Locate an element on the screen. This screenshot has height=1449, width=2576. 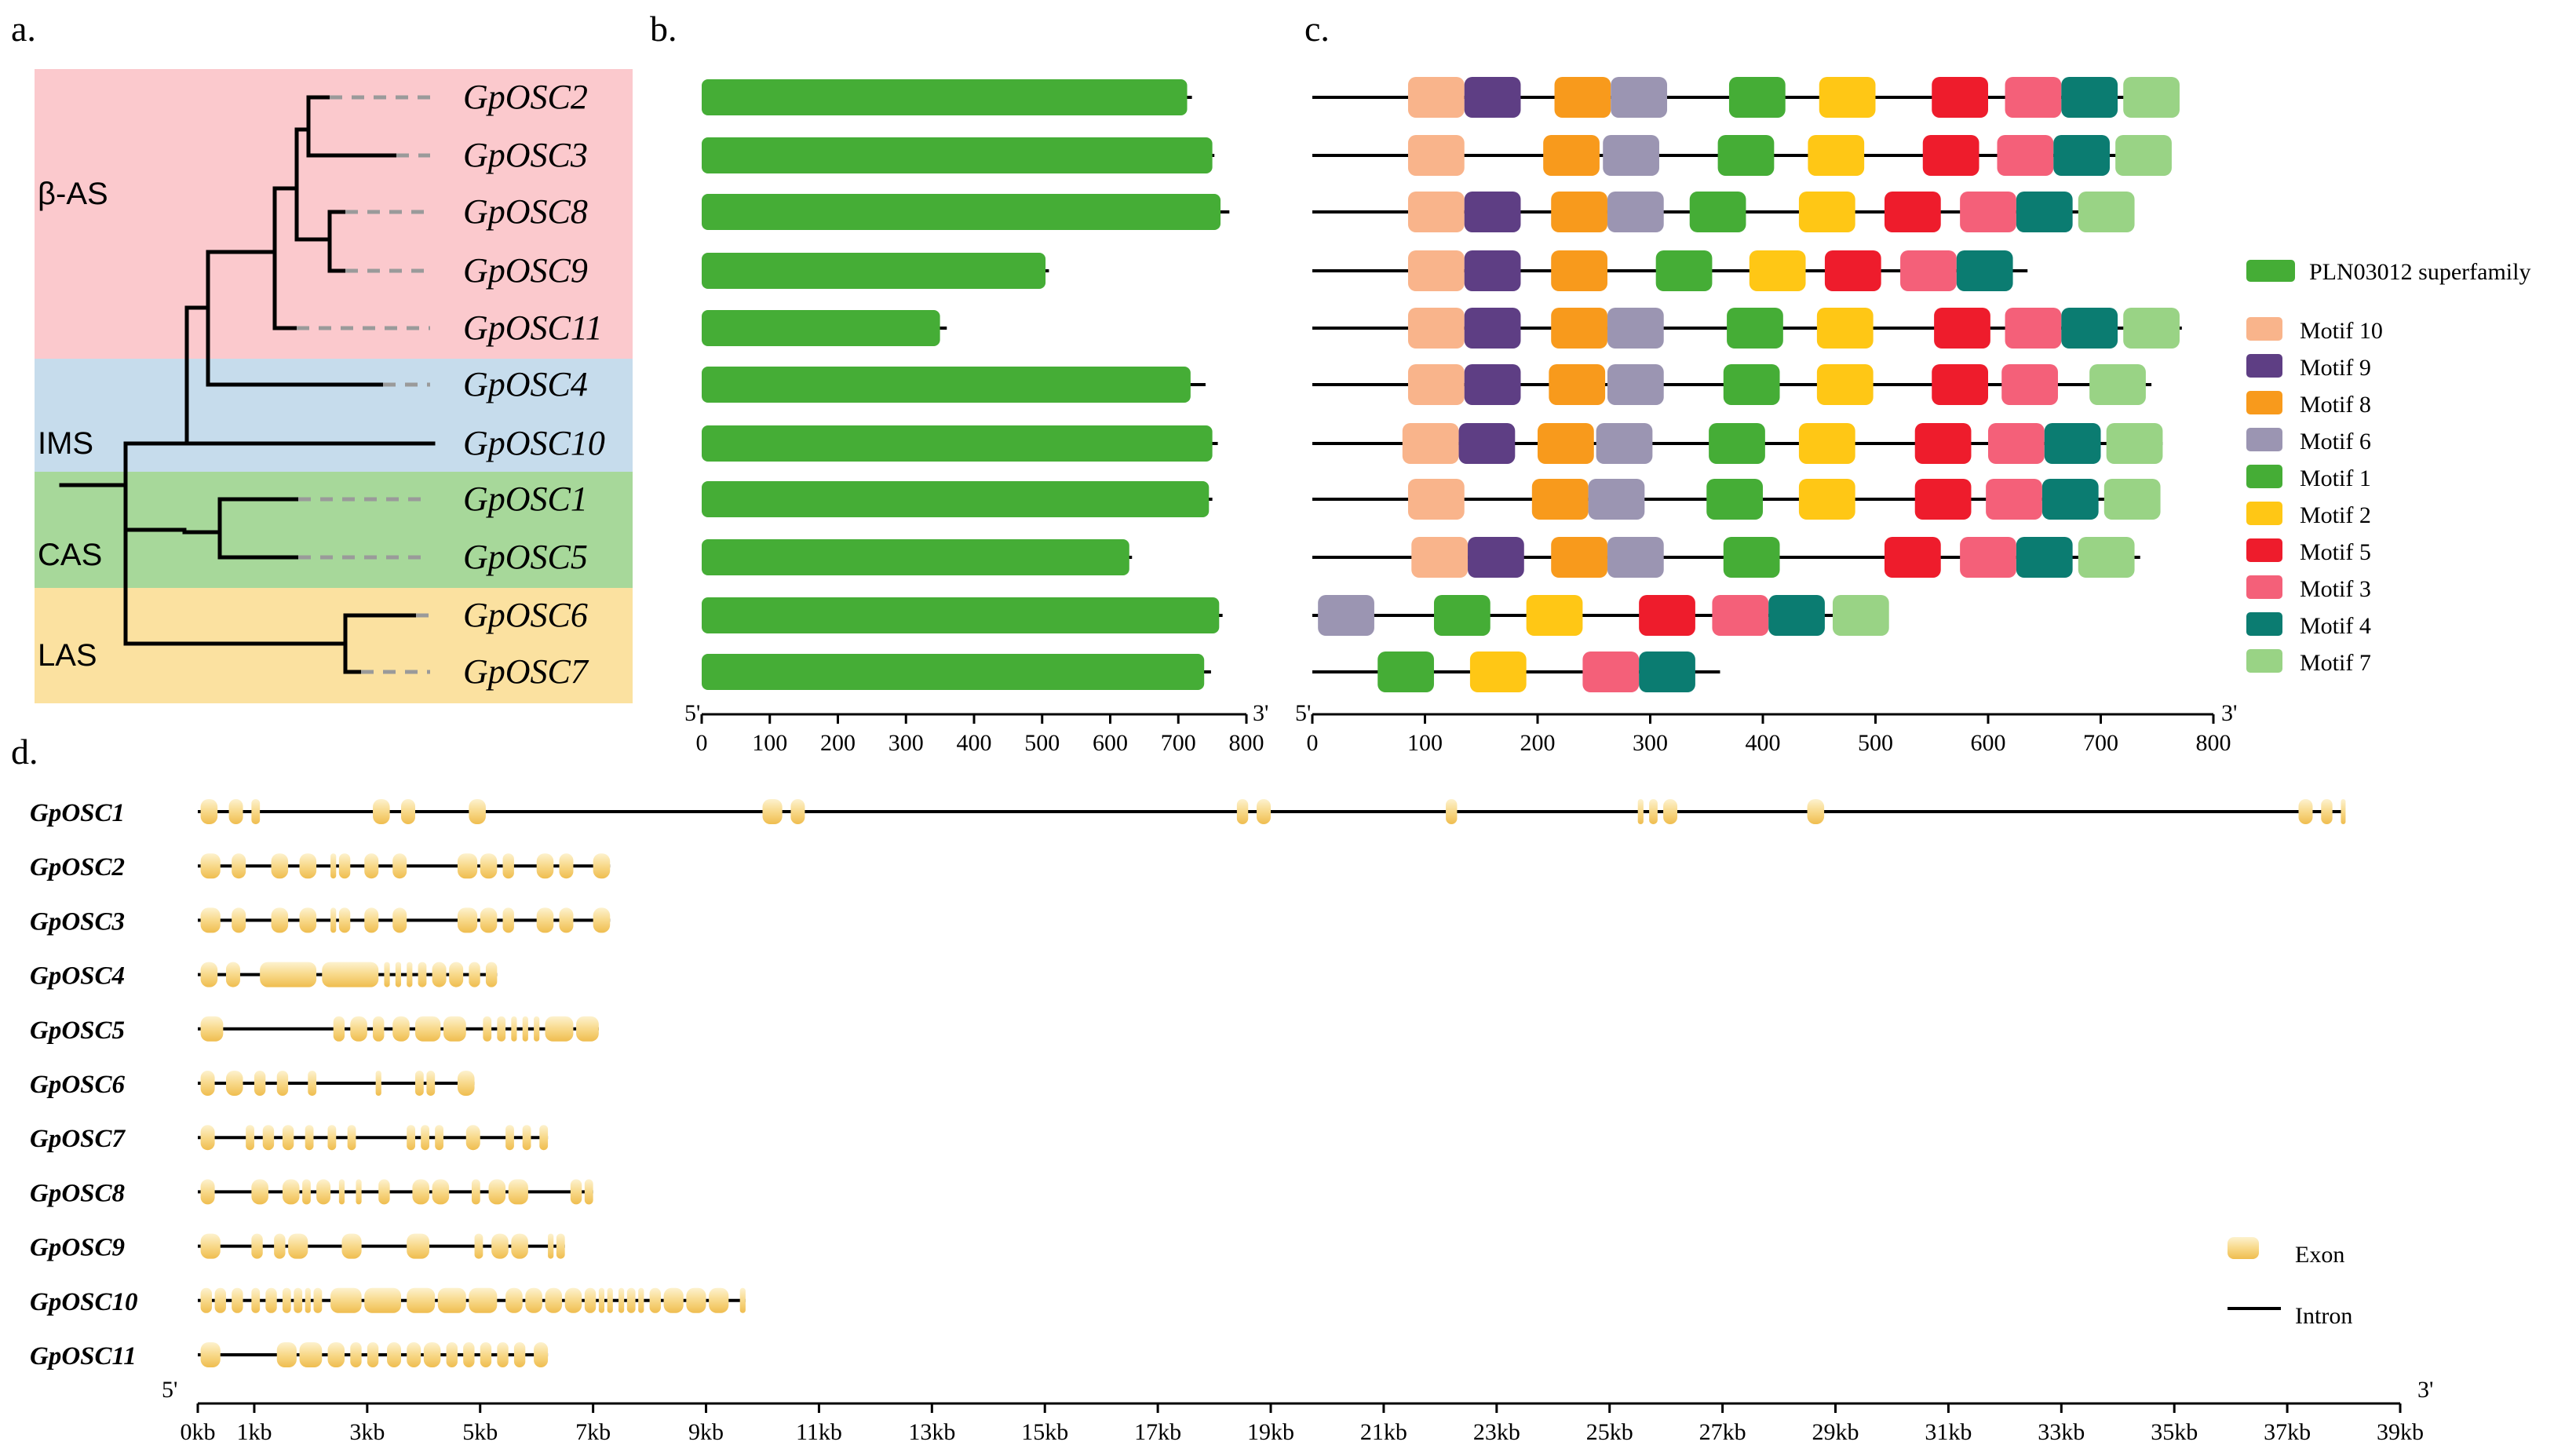
legend-exon-label: Exon is located at coordinates (2319, 1255).